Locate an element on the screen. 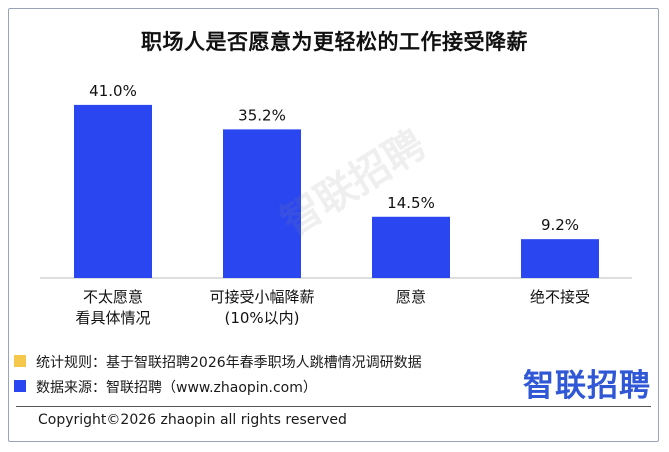  category-label-2-line-1: 可接受小幅降薪 is located at coordinates (261, 297).